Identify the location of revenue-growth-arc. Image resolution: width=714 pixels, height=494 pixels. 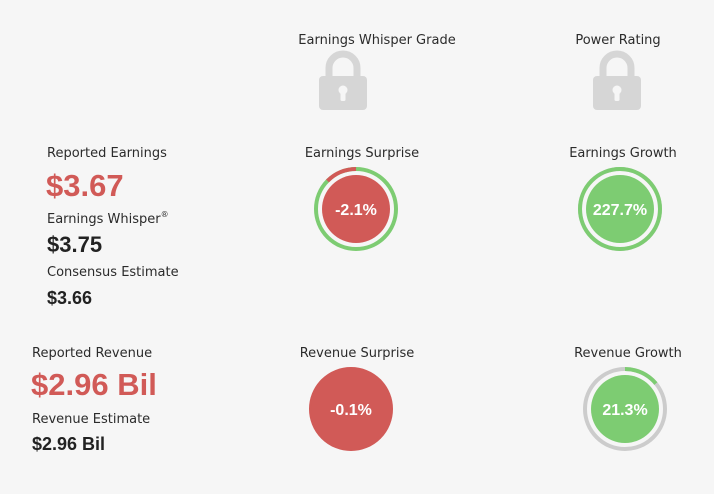
(625, 409).